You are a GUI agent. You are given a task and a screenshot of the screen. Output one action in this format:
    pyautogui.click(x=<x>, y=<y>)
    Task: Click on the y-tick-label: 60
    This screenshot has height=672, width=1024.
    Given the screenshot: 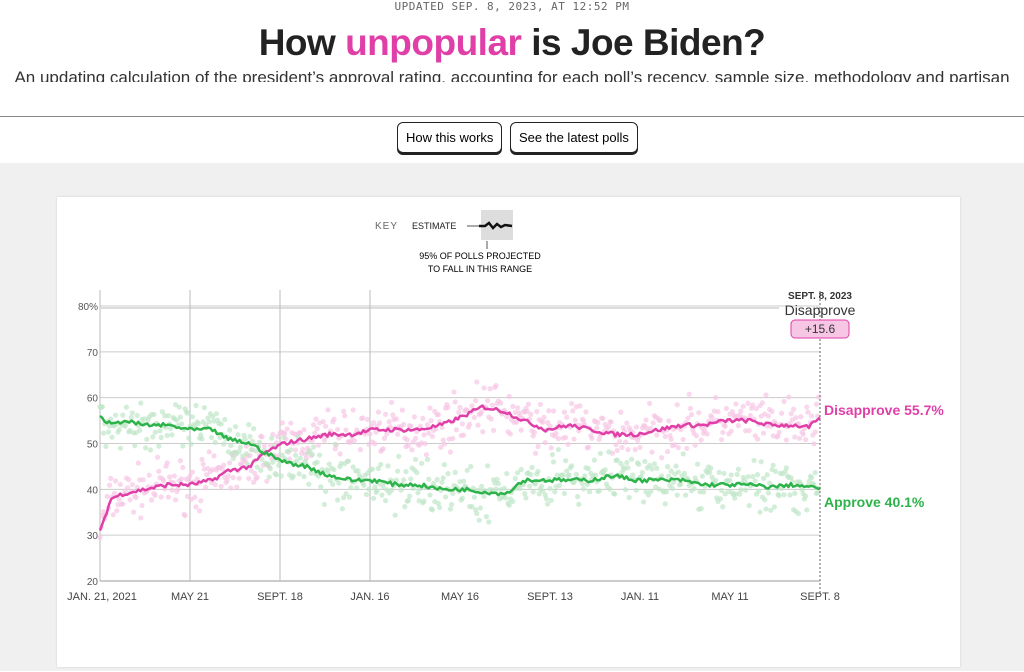 What is the action you would take?
    pyautogui.click(x=93, y=399)
    